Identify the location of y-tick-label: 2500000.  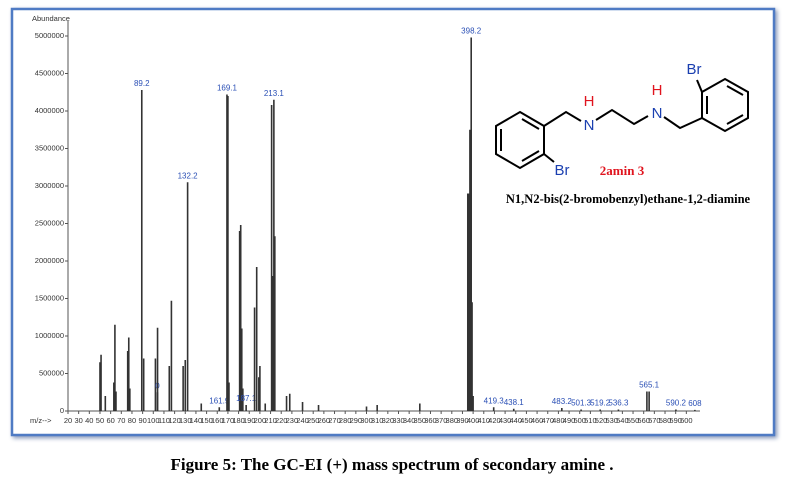
(49, 222).